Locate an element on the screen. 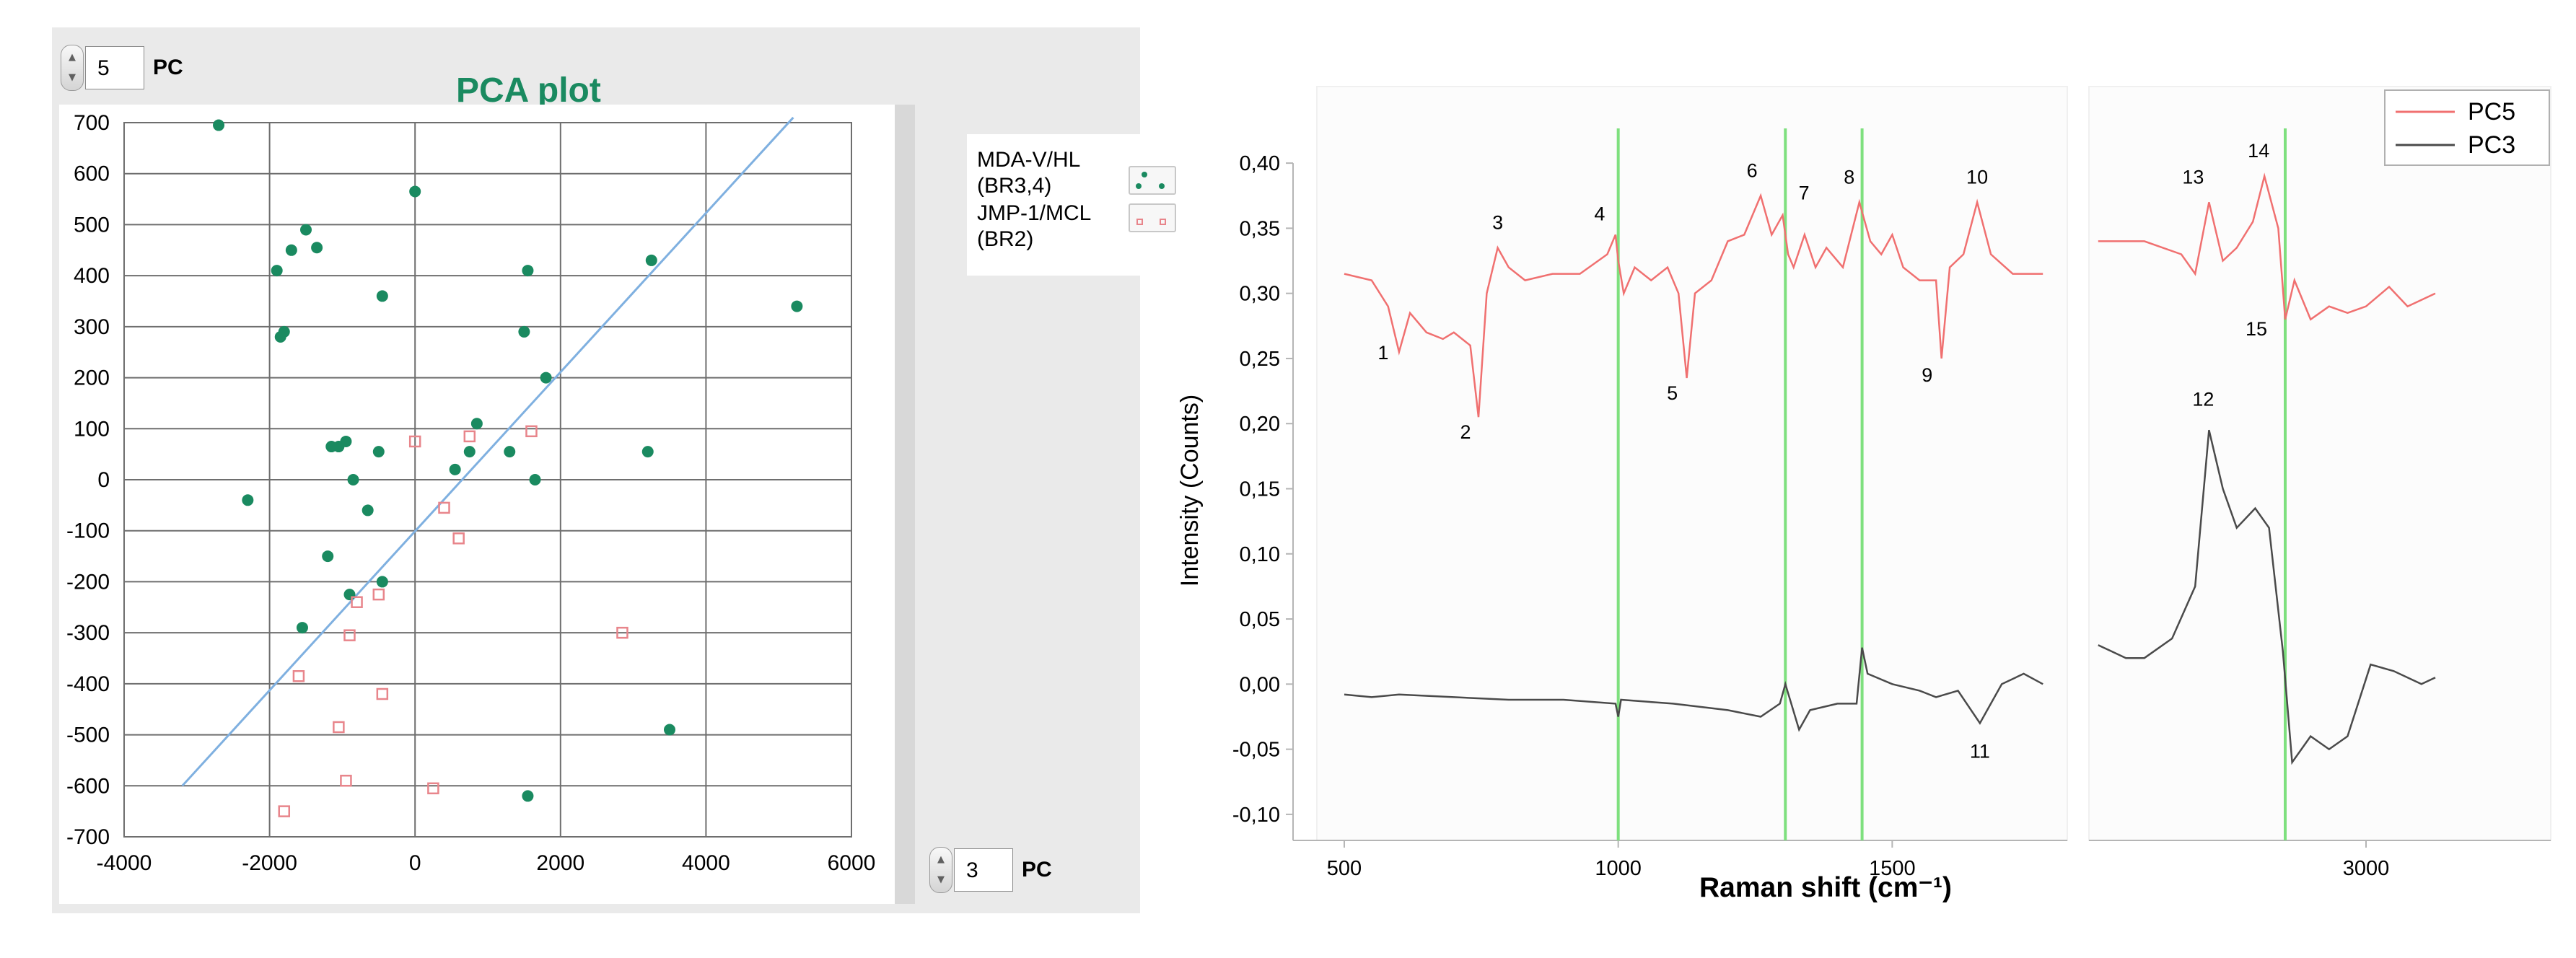 The width and height of the screenshot is (2576, 958). y-tick-label: 0,15 is located at coordinates (1260, 489).